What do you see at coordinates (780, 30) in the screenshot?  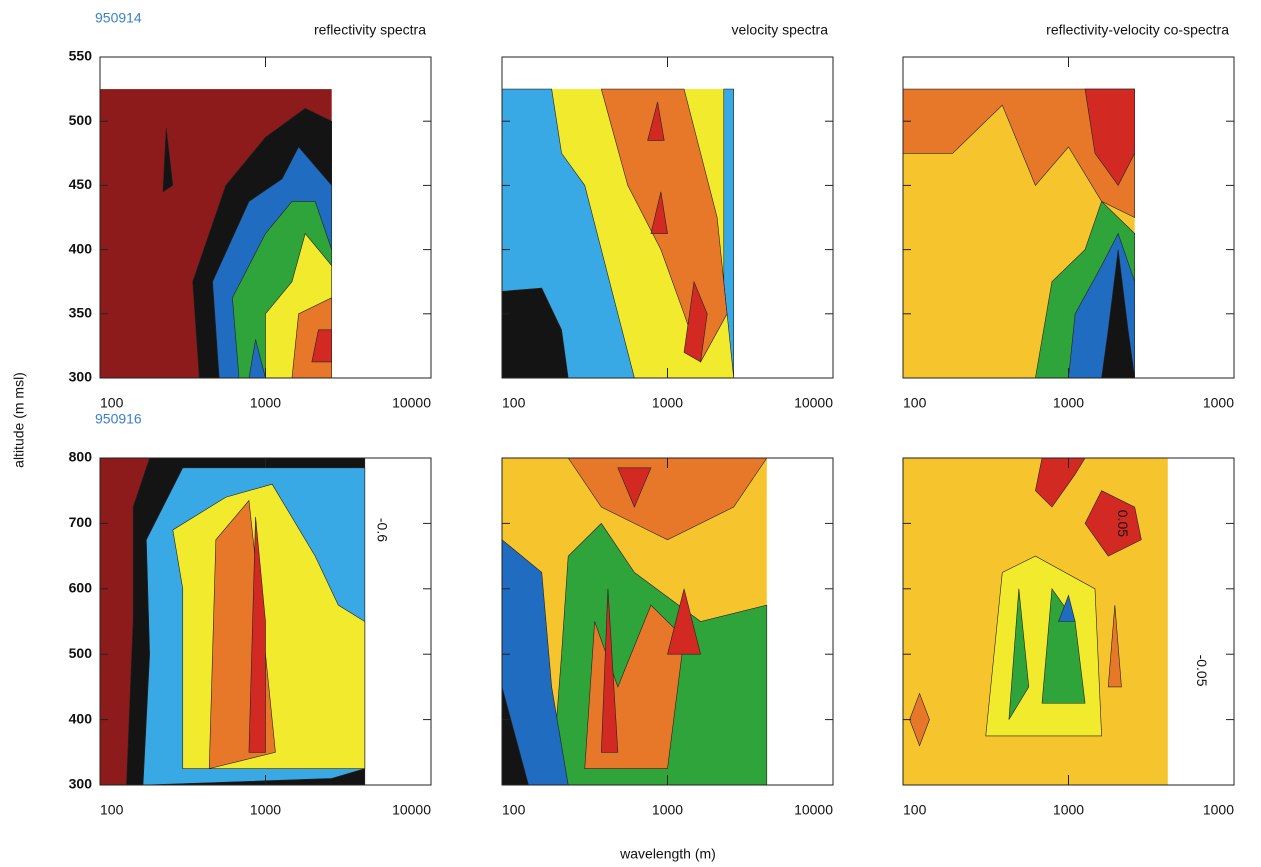 I see `panel-title: velocity spectra` at bounding box center [780, 30].